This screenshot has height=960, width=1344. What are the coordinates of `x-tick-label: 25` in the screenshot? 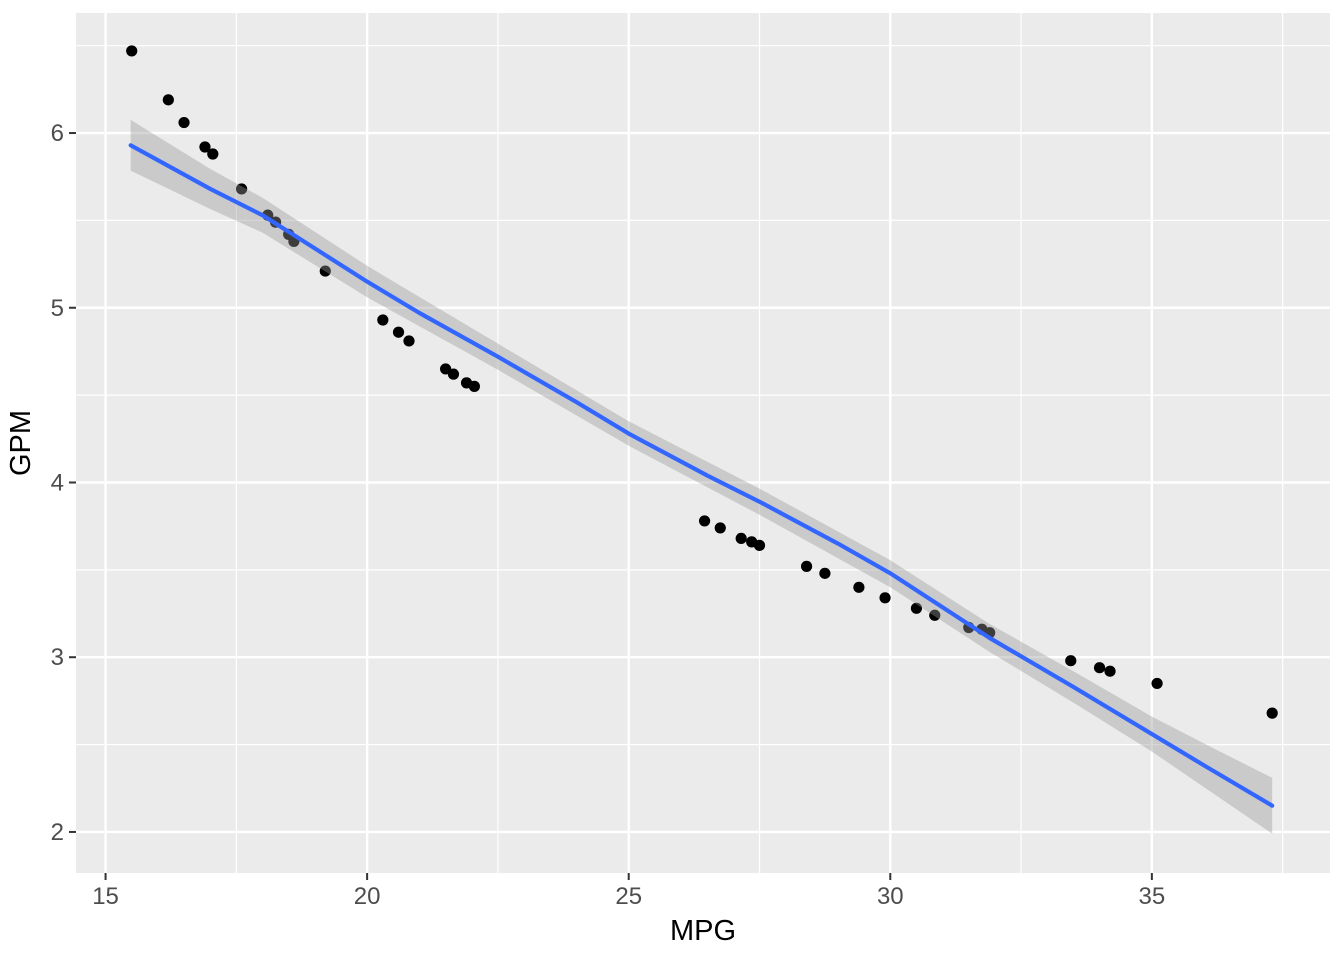 It's located at (628, 896).